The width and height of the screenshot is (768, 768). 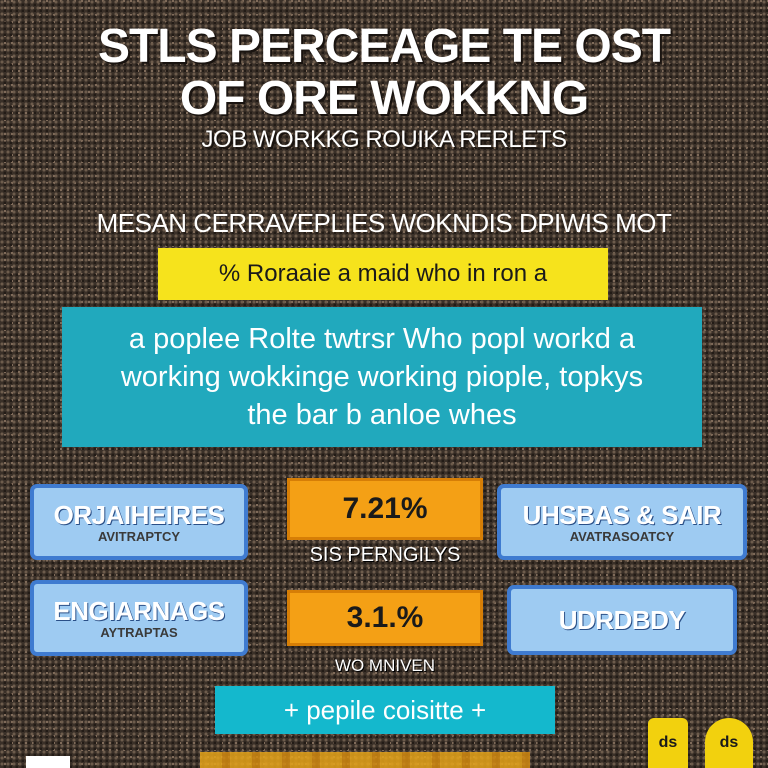 I want to click on category-label: UHSBAS & SAIR, so click(x=622, y=514).